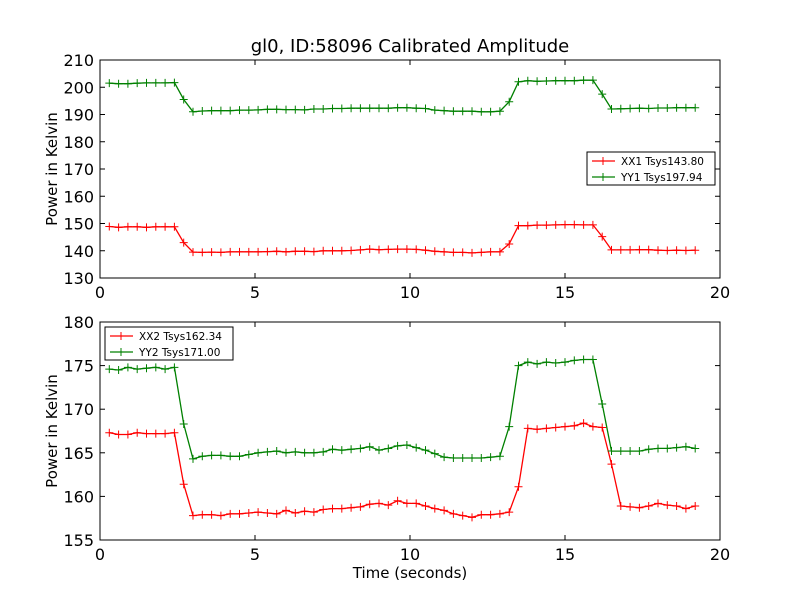  I want to click on legend-label: YY1 Tsys197.94, so click(661, 178).